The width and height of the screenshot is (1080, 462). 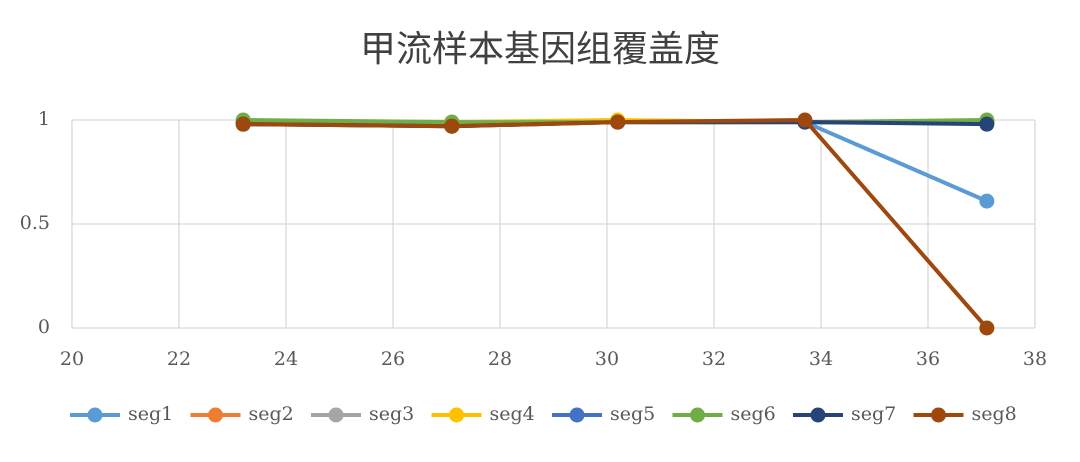 I want to click on legend-label: seg6, so click(x=753, y=414).